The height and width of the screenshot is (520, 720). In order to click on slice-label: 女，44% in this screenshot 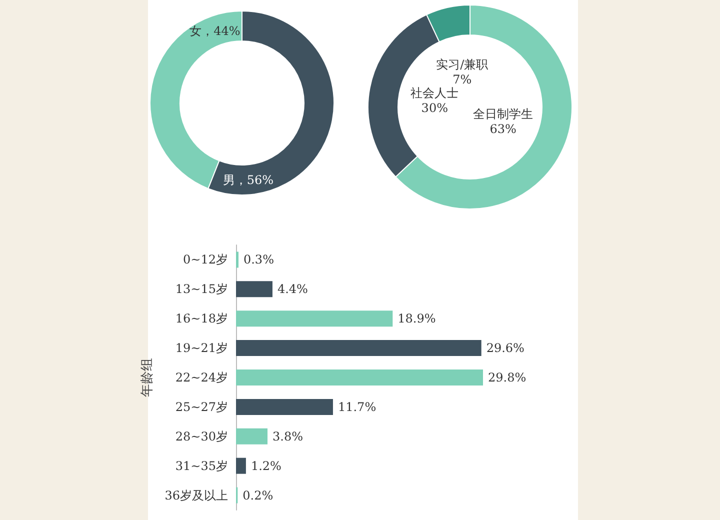, I will do `click(215, 31)`.